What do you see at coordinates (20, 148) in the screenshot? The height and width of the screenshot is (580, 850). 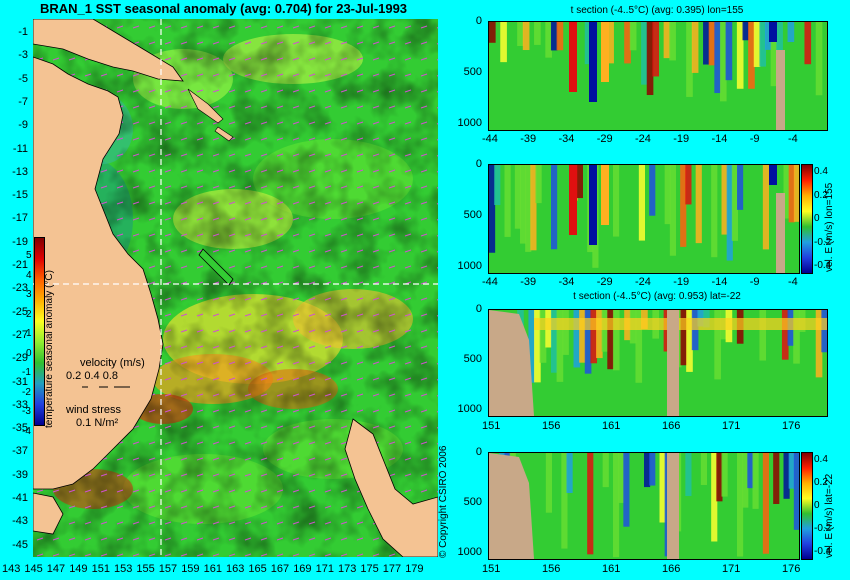 I see `lat-tick: -11` at bounding box center [20, 148].